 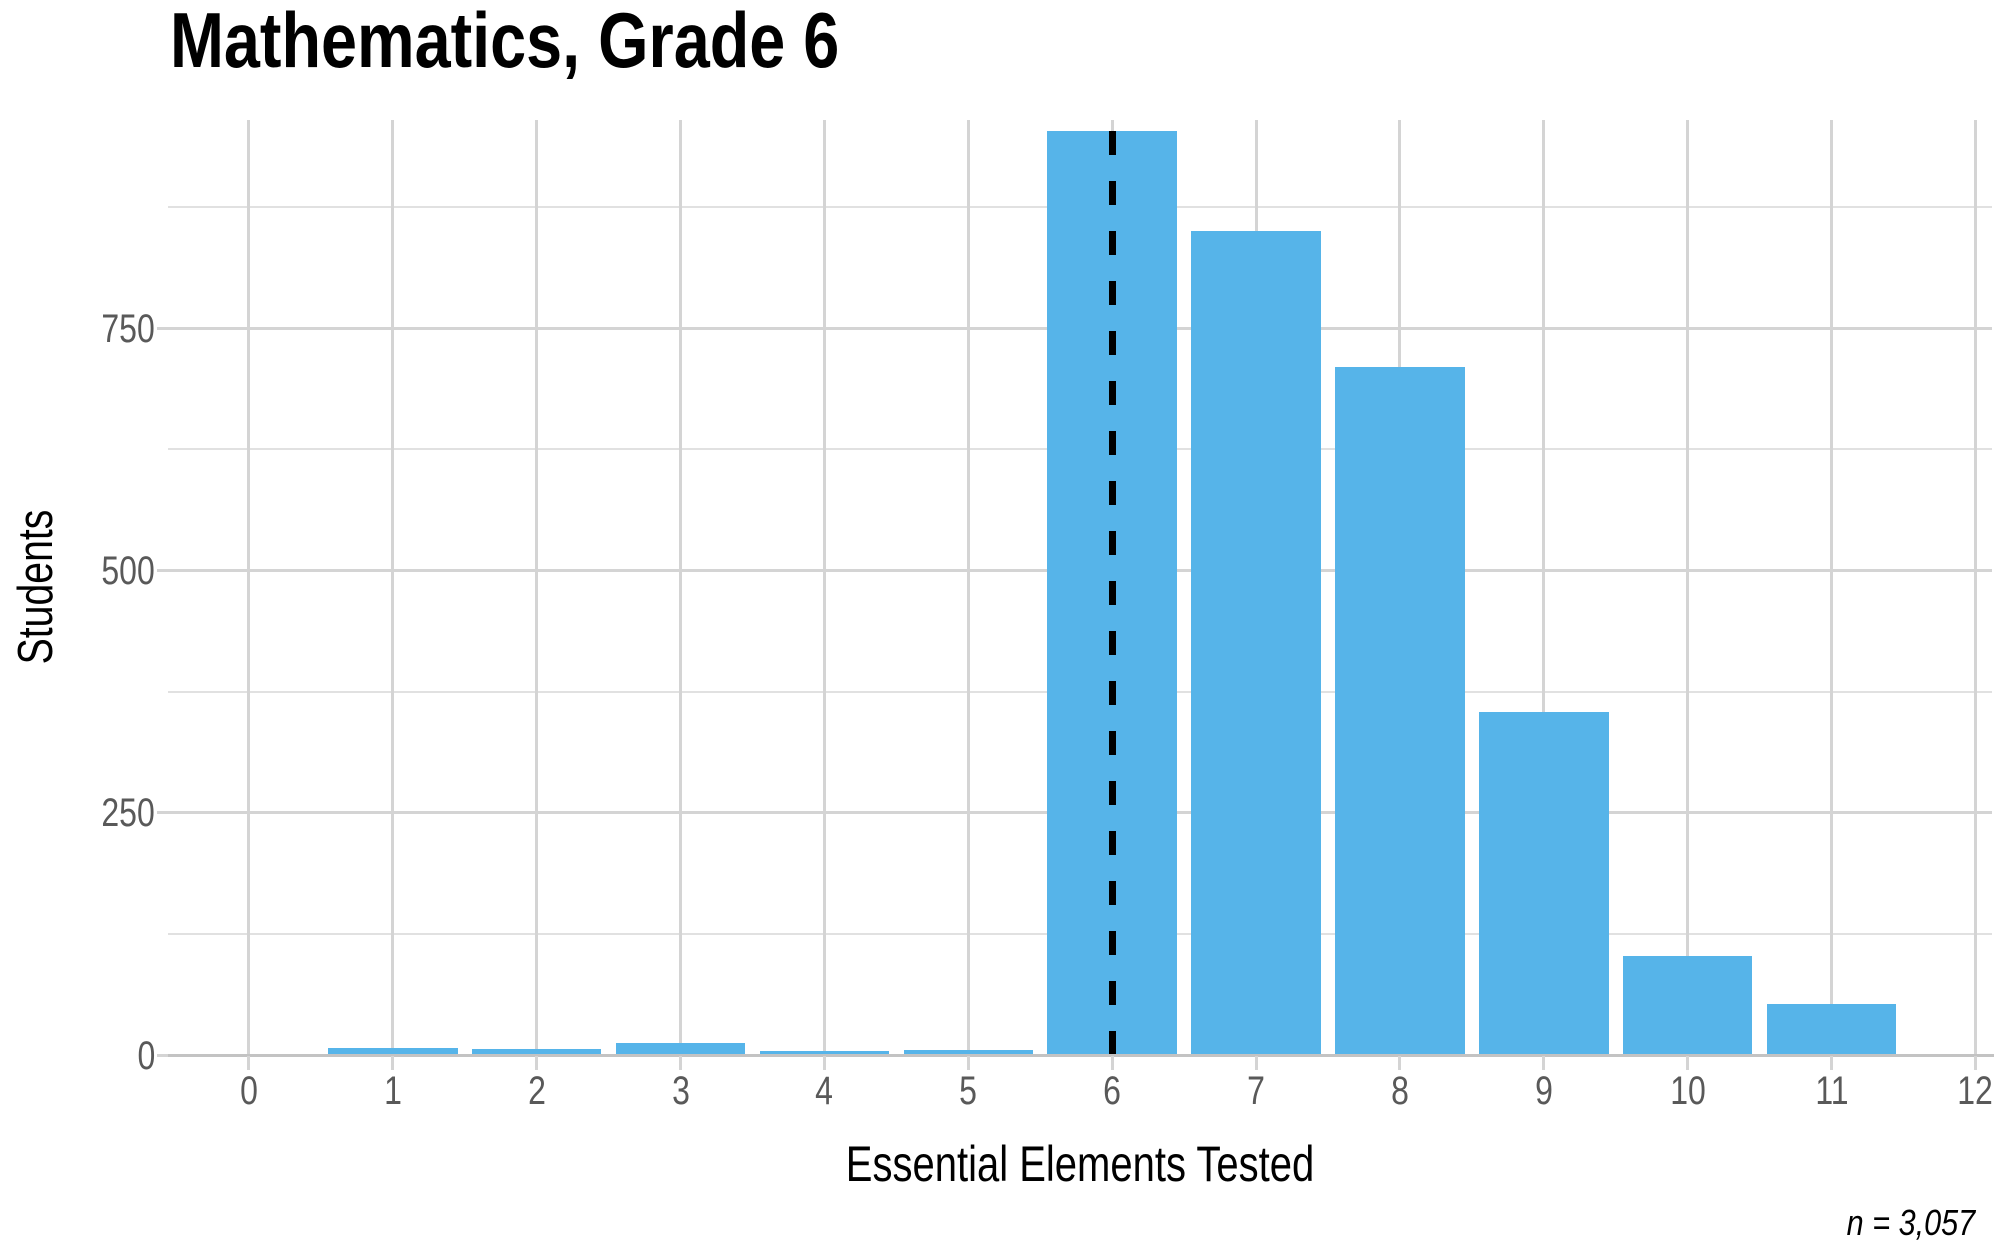 I want to click on reference-line, so click(x=1112, y=592).